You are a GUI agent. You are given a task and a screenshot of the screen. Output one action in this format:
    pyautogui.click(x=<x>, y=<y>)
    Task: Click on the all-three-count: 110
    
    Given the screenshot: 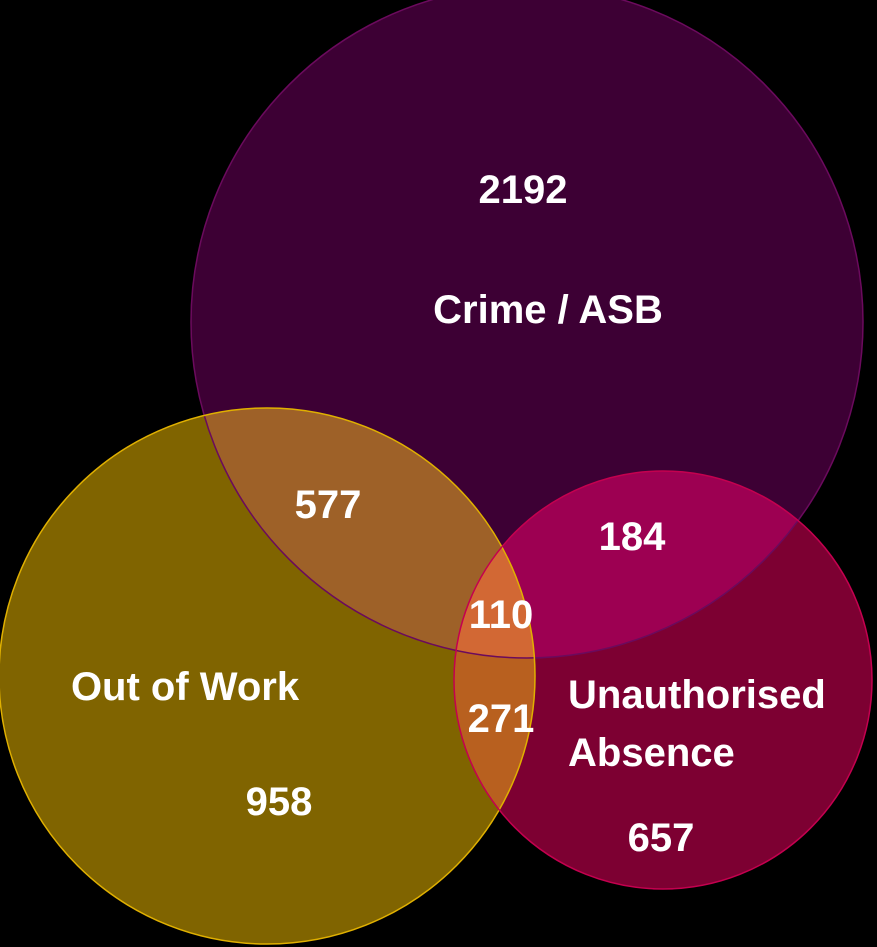 What is the action you would take?
    pyautogui.click(x=501, y=615)
    